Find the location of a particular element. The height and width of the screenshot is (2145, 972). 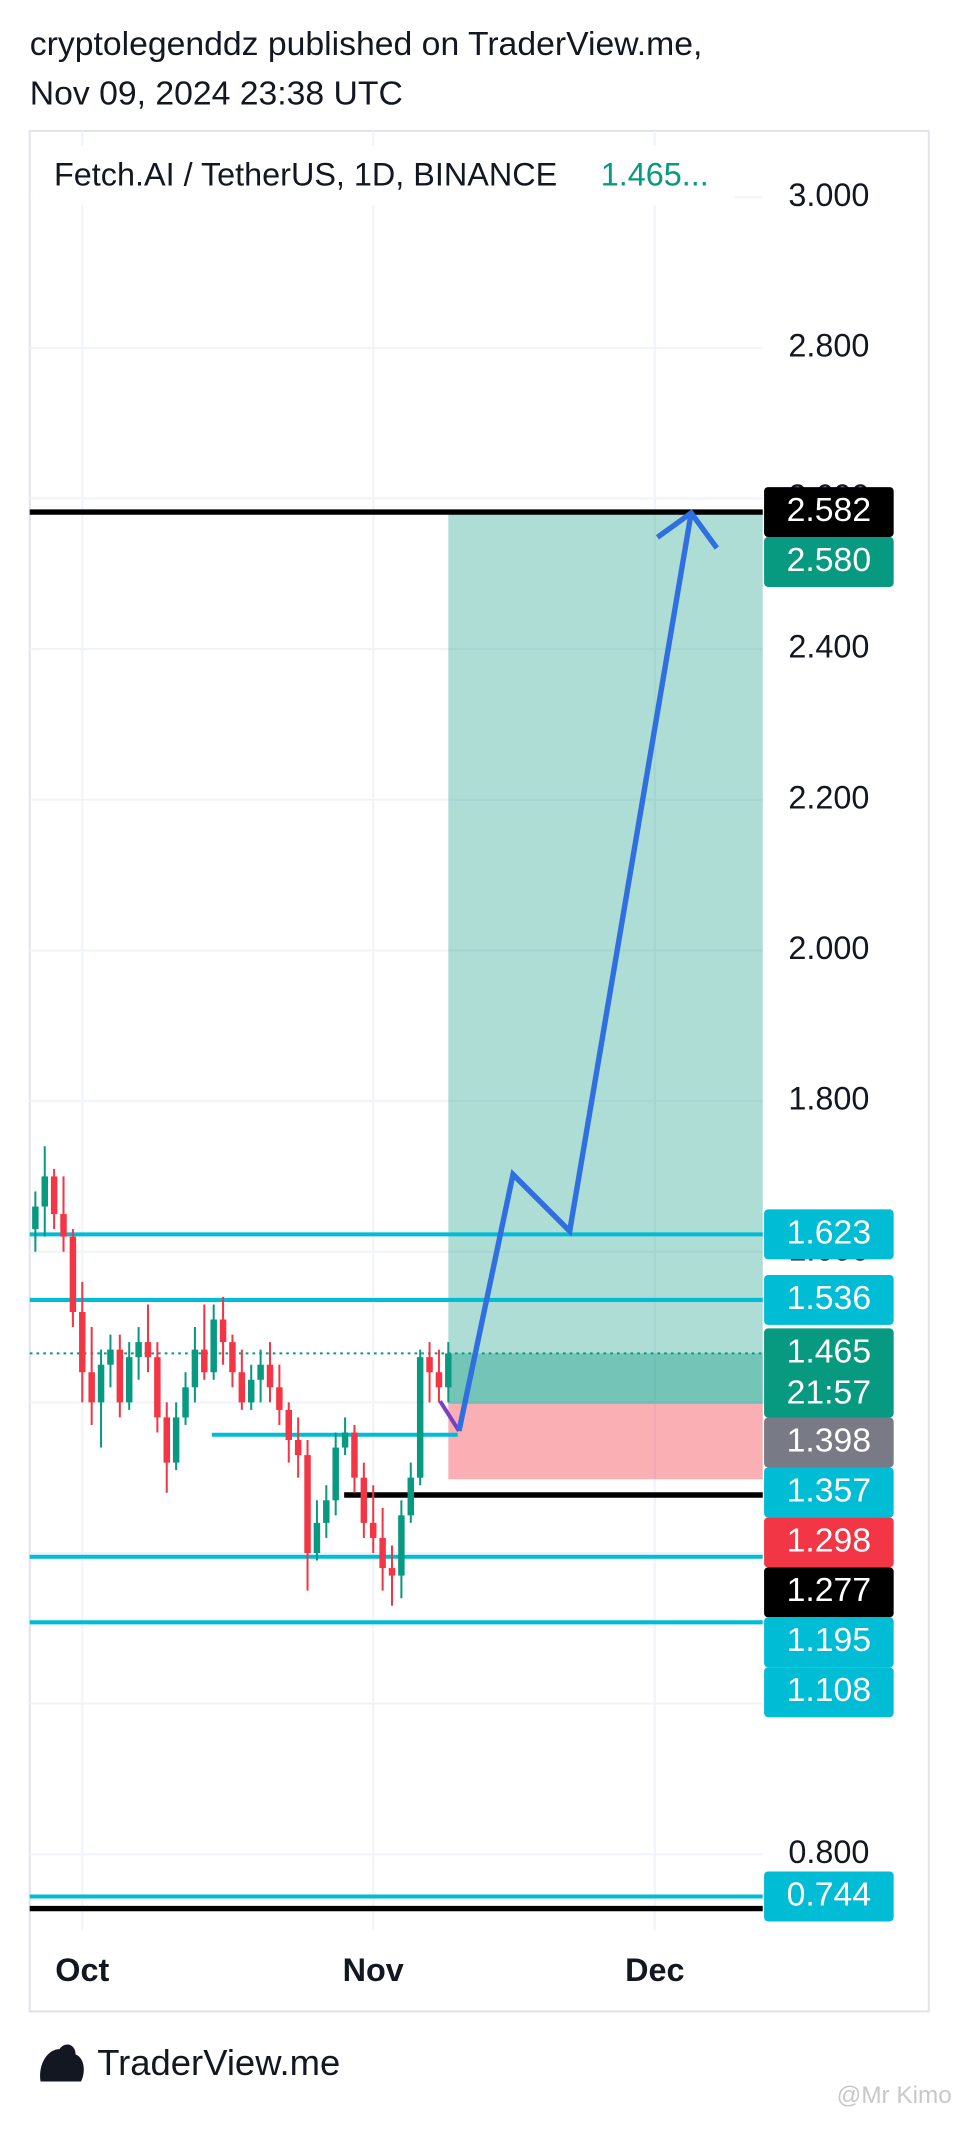

price-label: 1.465 is located at coordinates (829, 1351).